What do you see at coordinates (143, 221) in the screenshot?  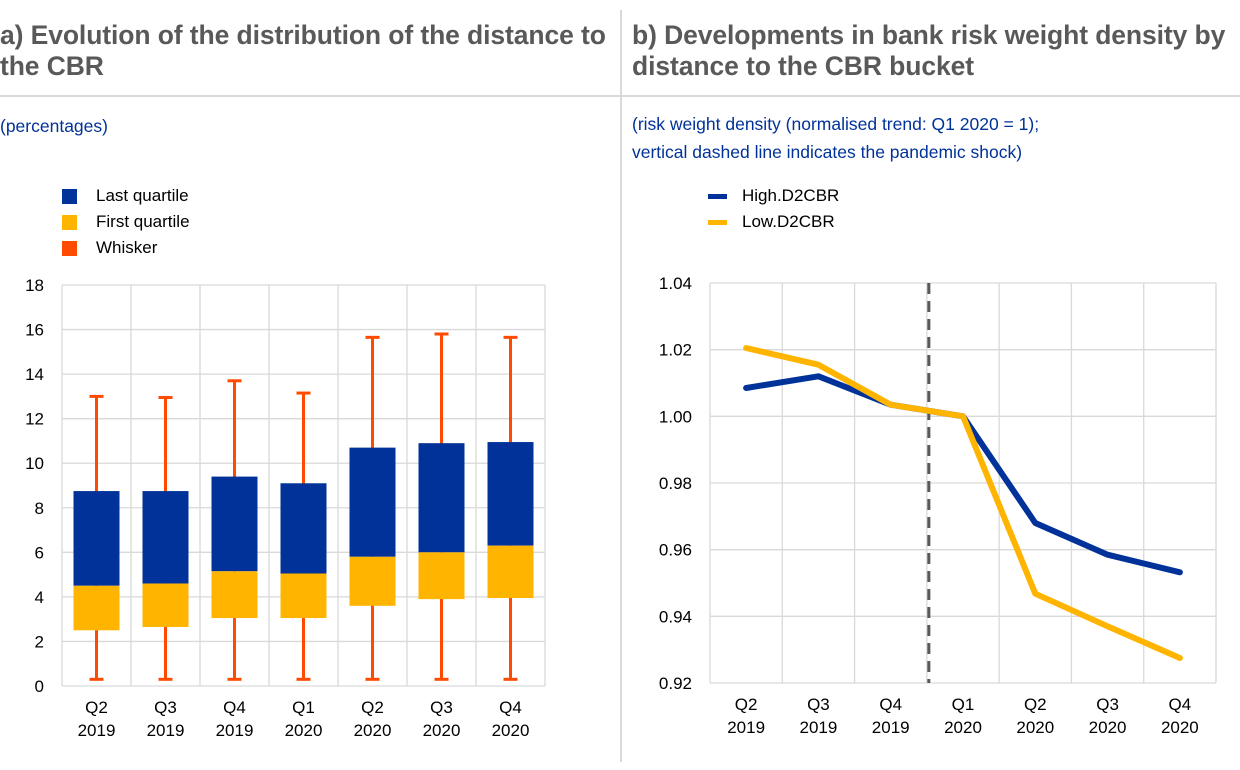 I see `legend-label: First quartile` at bounding box center [143, 221].